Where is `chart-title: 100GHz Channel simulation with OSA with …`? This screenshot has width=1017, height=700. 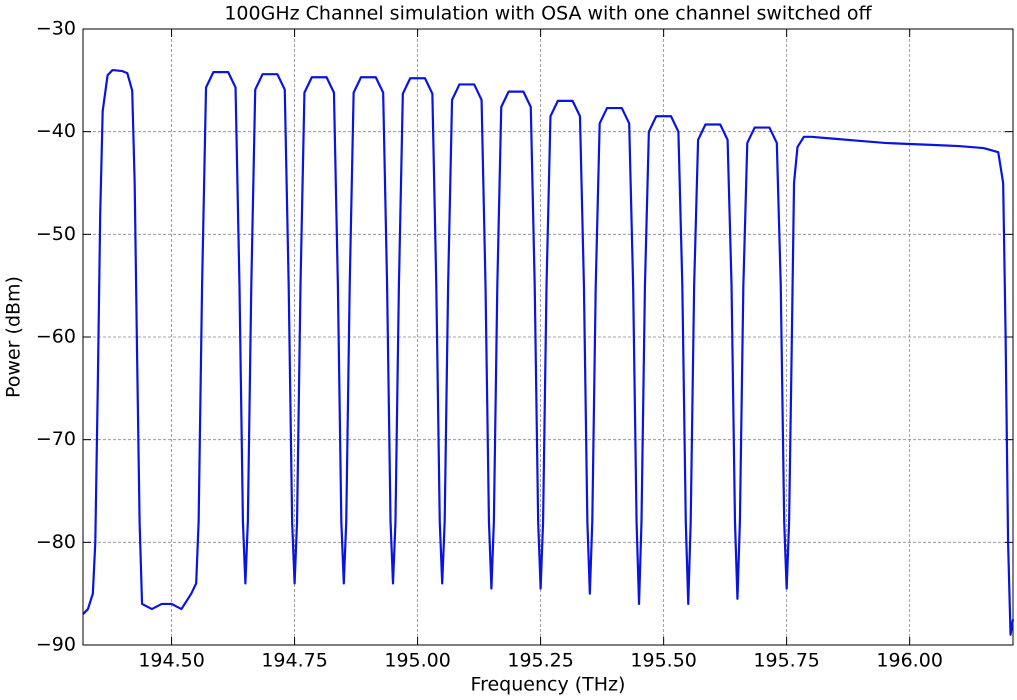
chart-title: 100GHz Channel simulation with OSA with … is located at coordinates (548, 14).